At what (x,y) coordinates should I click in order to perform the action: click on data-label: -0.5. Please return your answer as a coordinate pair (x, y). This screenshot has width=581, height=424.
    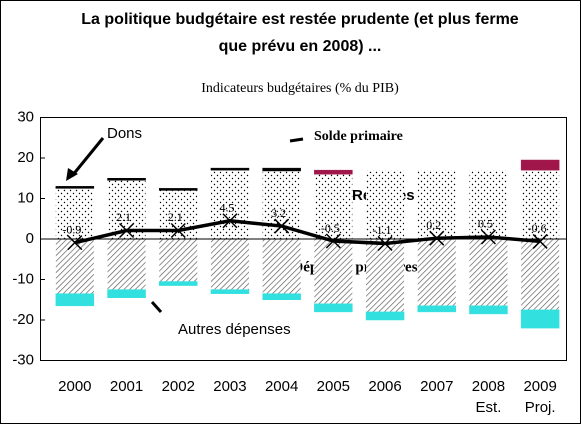
    Looking at the image, I should click on (330, 228).